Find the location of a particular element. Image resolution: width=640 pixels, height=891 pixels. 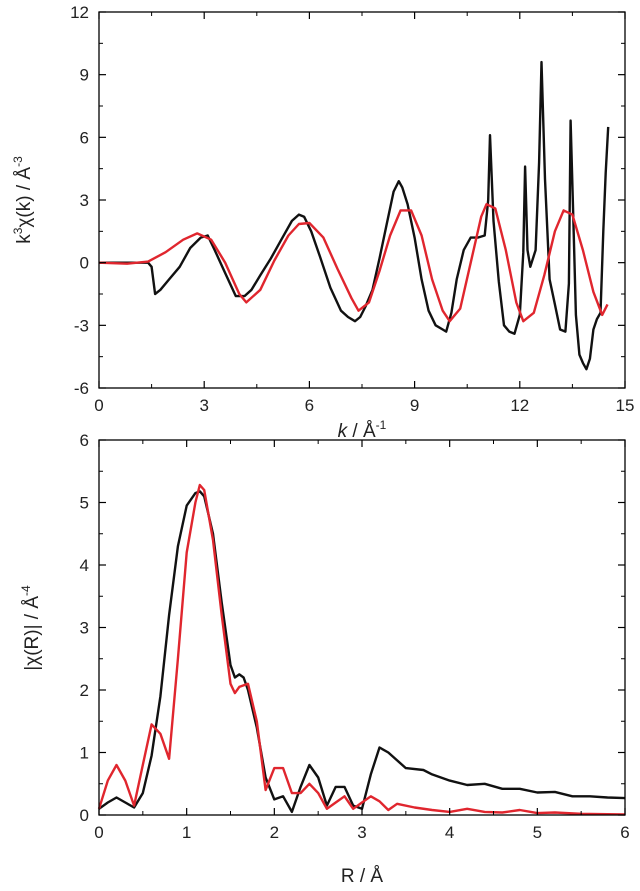

top-y-tick-label: 6 is located at coordinates (84, 137).